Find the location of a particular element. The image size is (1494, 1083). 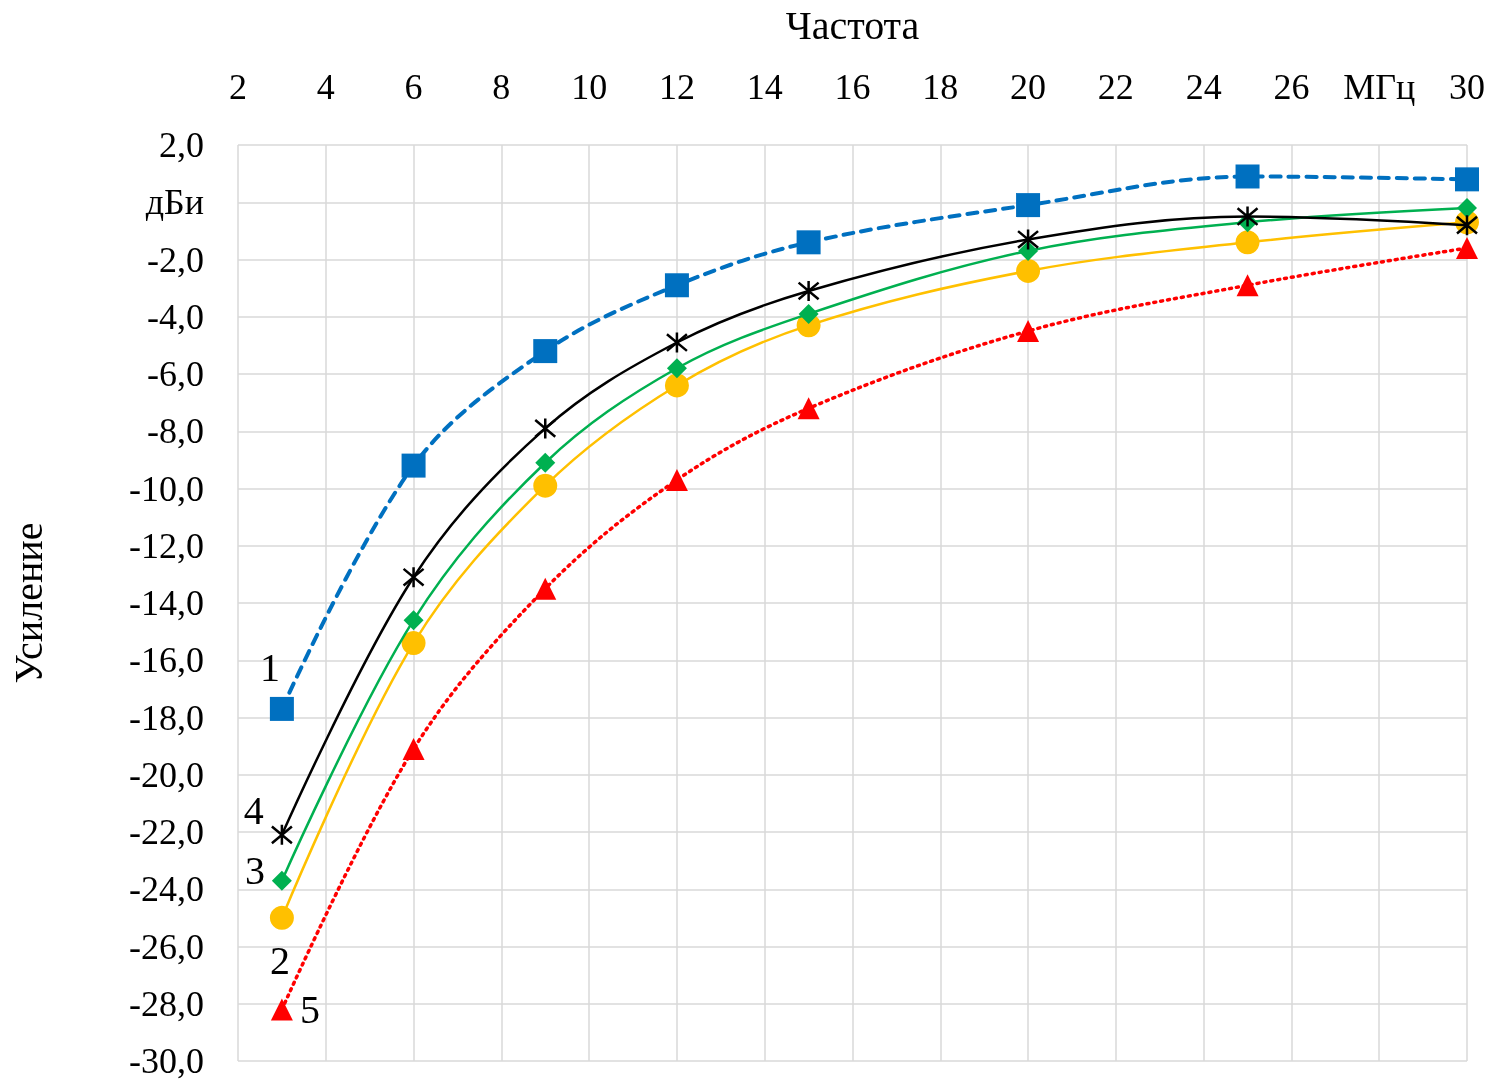

y-tick-label: -2,0 is located at coordinates (175, 259).